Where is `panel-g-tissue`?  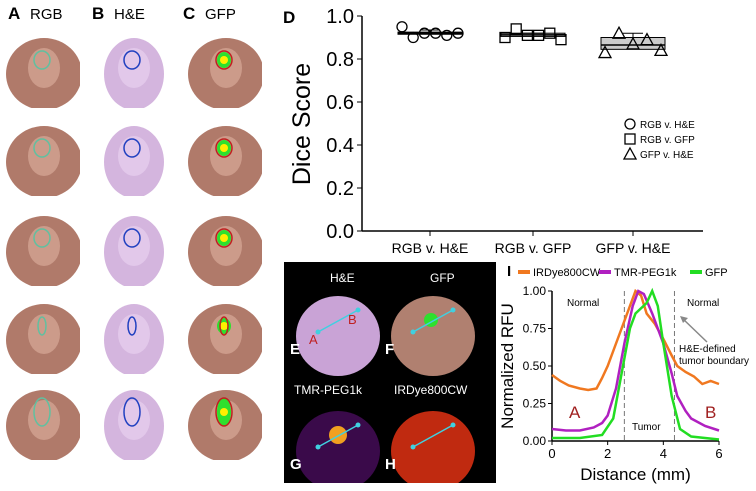
panel-g-tissue is located at coordinates (338, 451).